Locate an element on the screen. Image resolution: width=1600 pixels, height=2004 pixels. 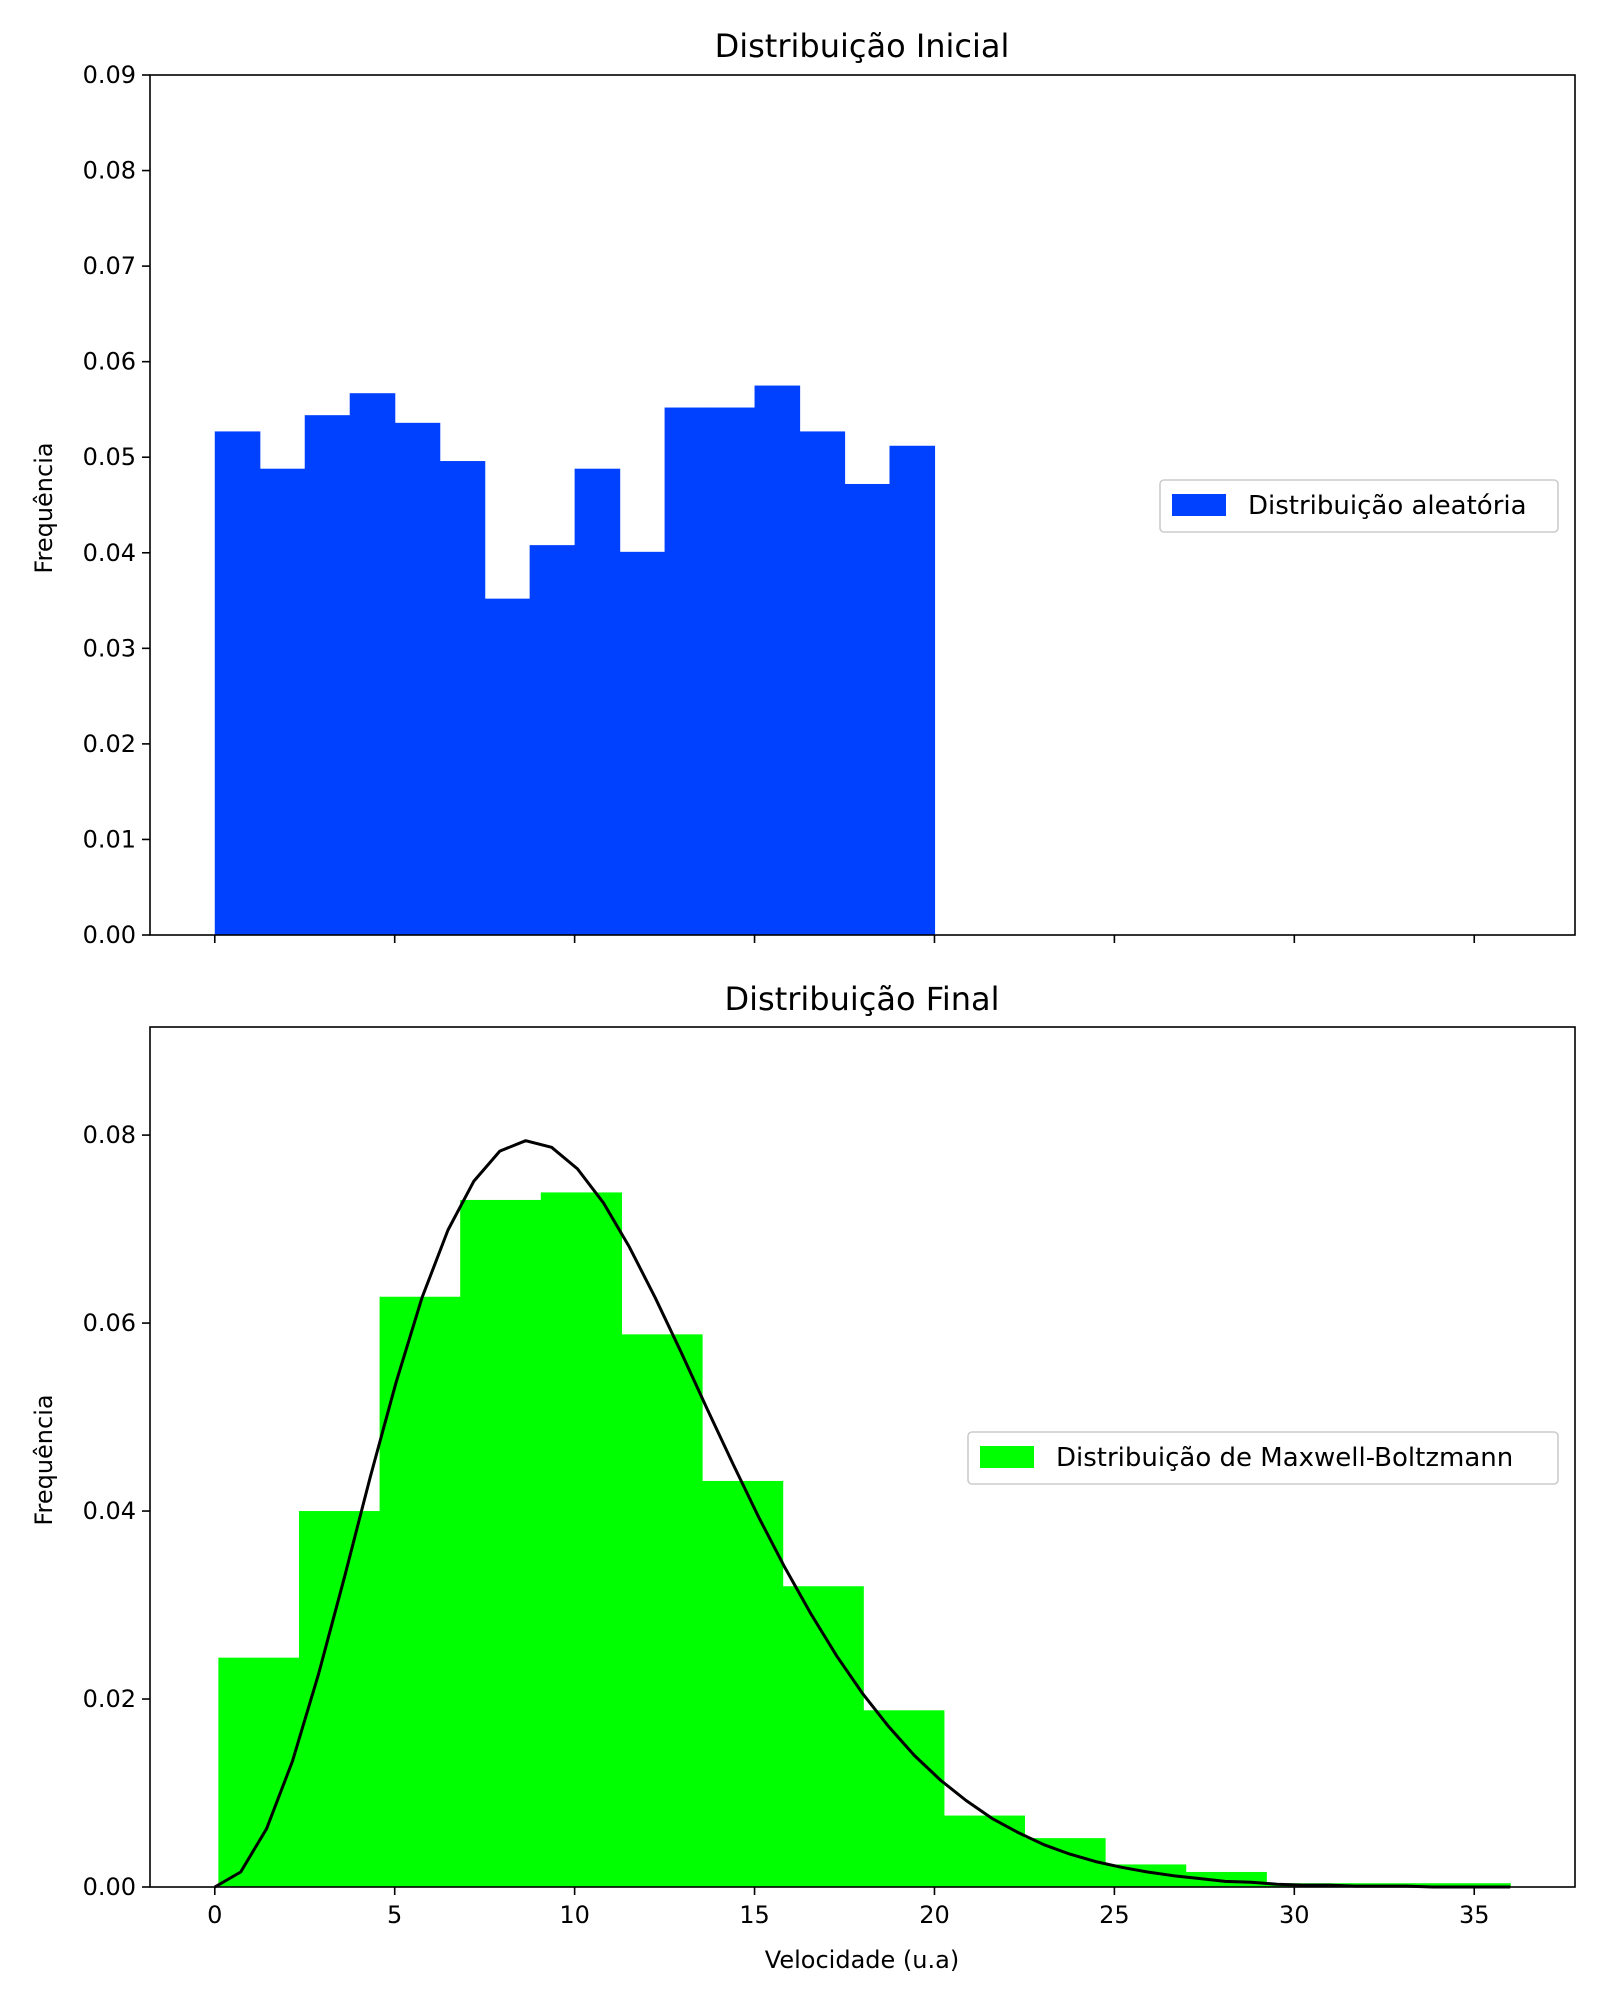
legend-label-random: Distribuição aleatória is located at coordinates (1387, 506).